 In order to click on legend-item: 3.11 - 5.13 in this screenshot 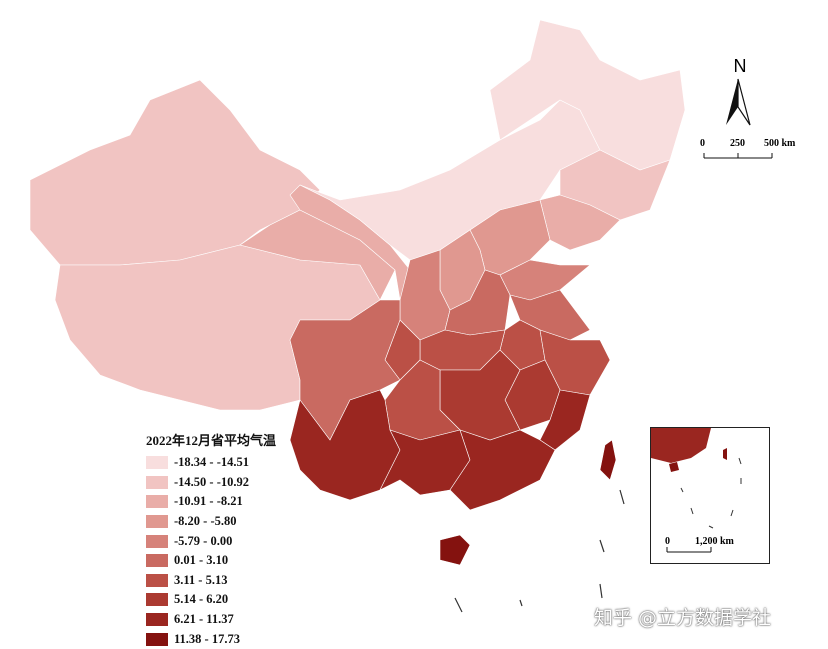, I will do `click(211, 581)`.